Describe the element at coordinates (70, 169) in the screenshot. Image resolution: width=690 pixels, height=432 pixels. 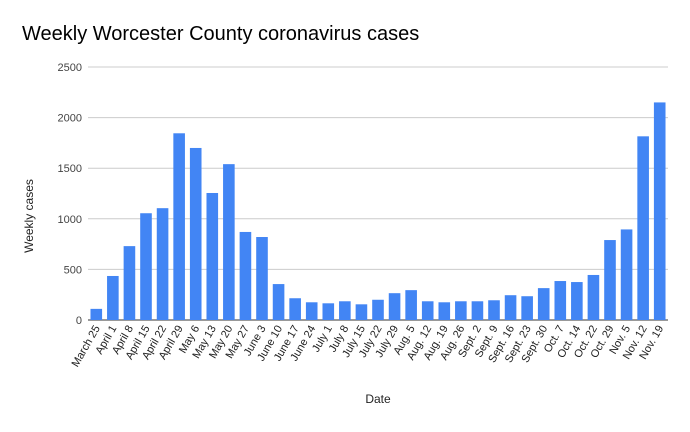
I see `y-tick-label: 1500` at that location.